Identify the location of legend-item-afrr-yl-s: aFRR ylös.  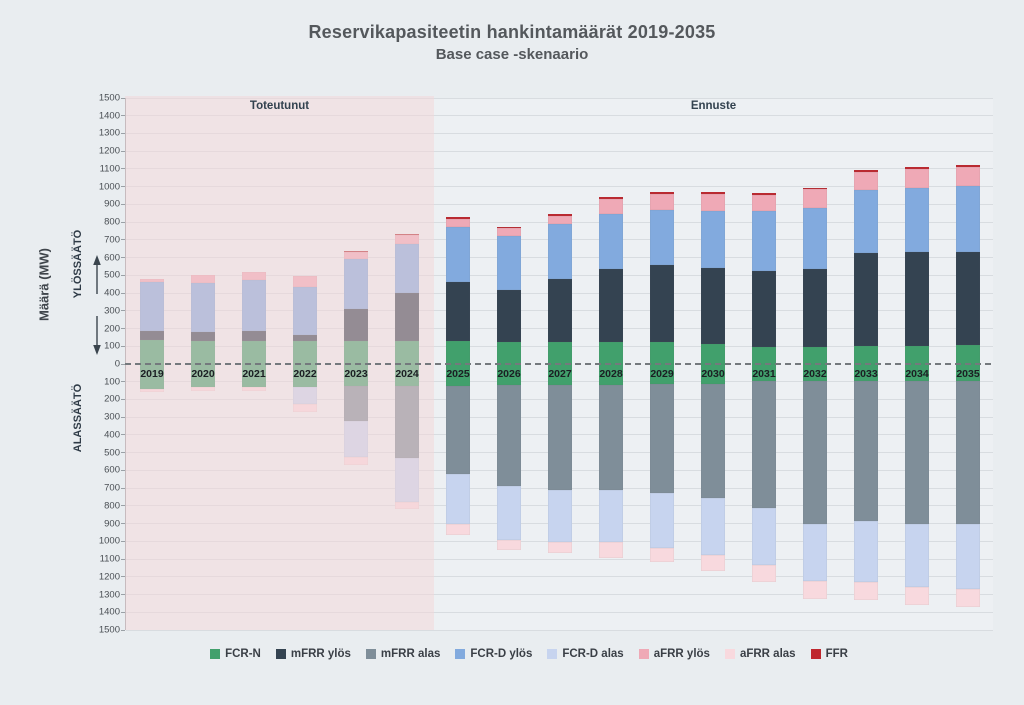
(674, 654).